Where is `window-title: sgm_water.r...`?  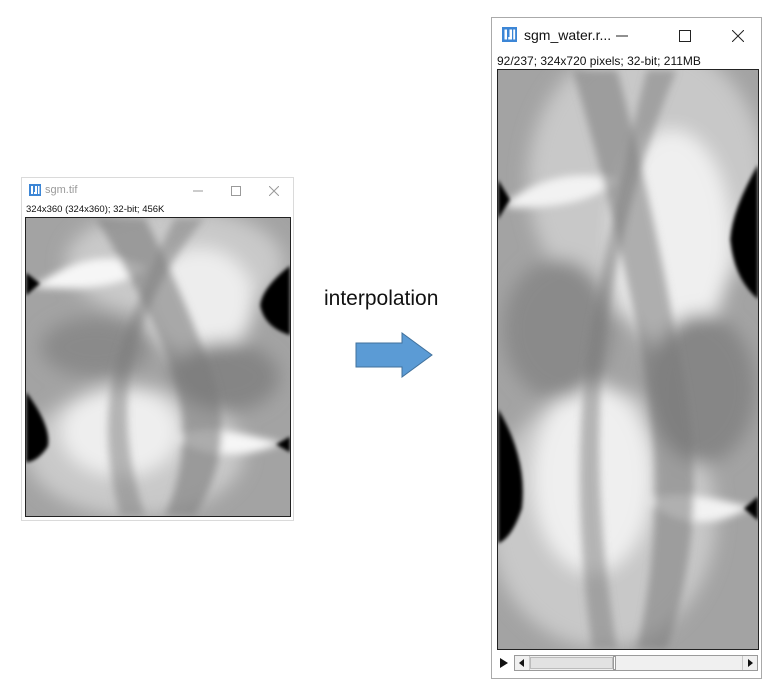 window-title: sgm_water.r... is located at coordinates (568, 35).